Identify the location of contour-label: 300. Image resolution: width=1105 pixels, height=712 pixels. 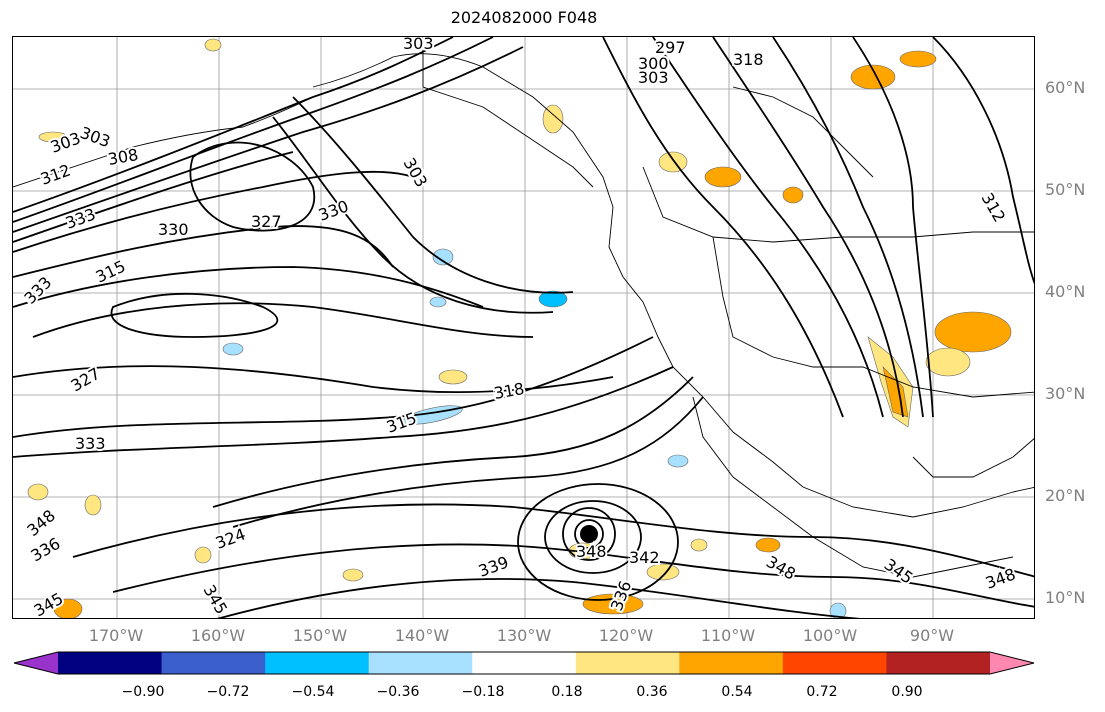
(653, 63).